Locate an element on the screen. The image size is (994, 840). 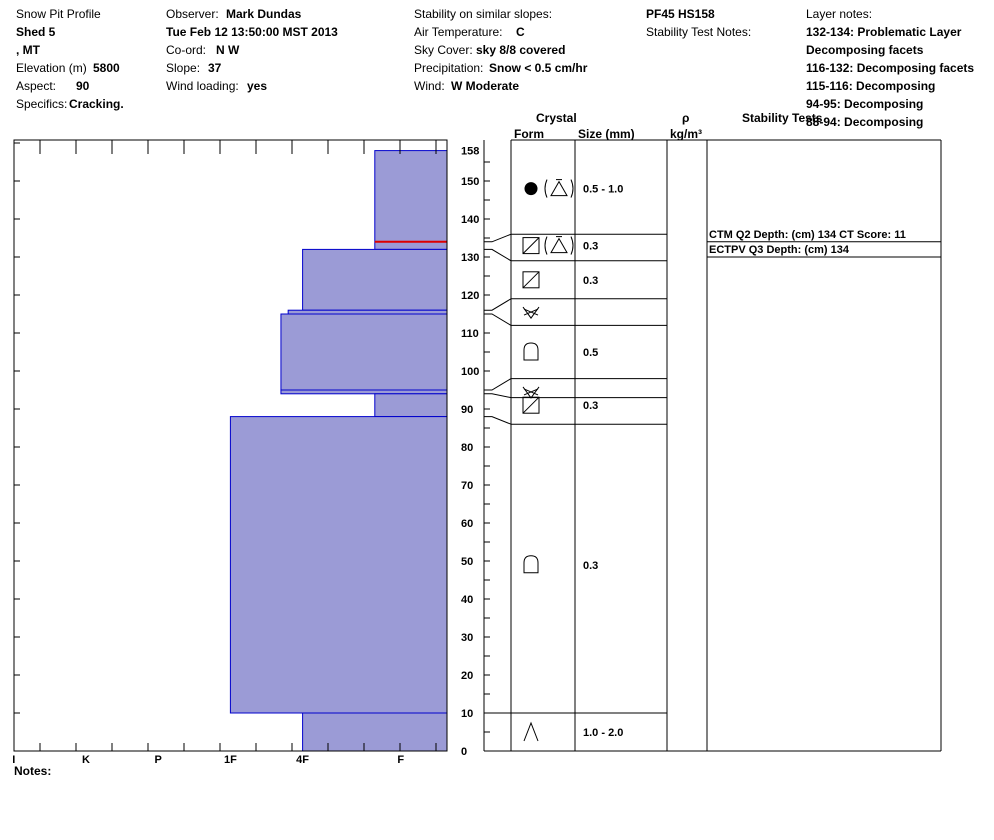
sky-cover-label: Sky Cover: is located at coordinates (443, 50).